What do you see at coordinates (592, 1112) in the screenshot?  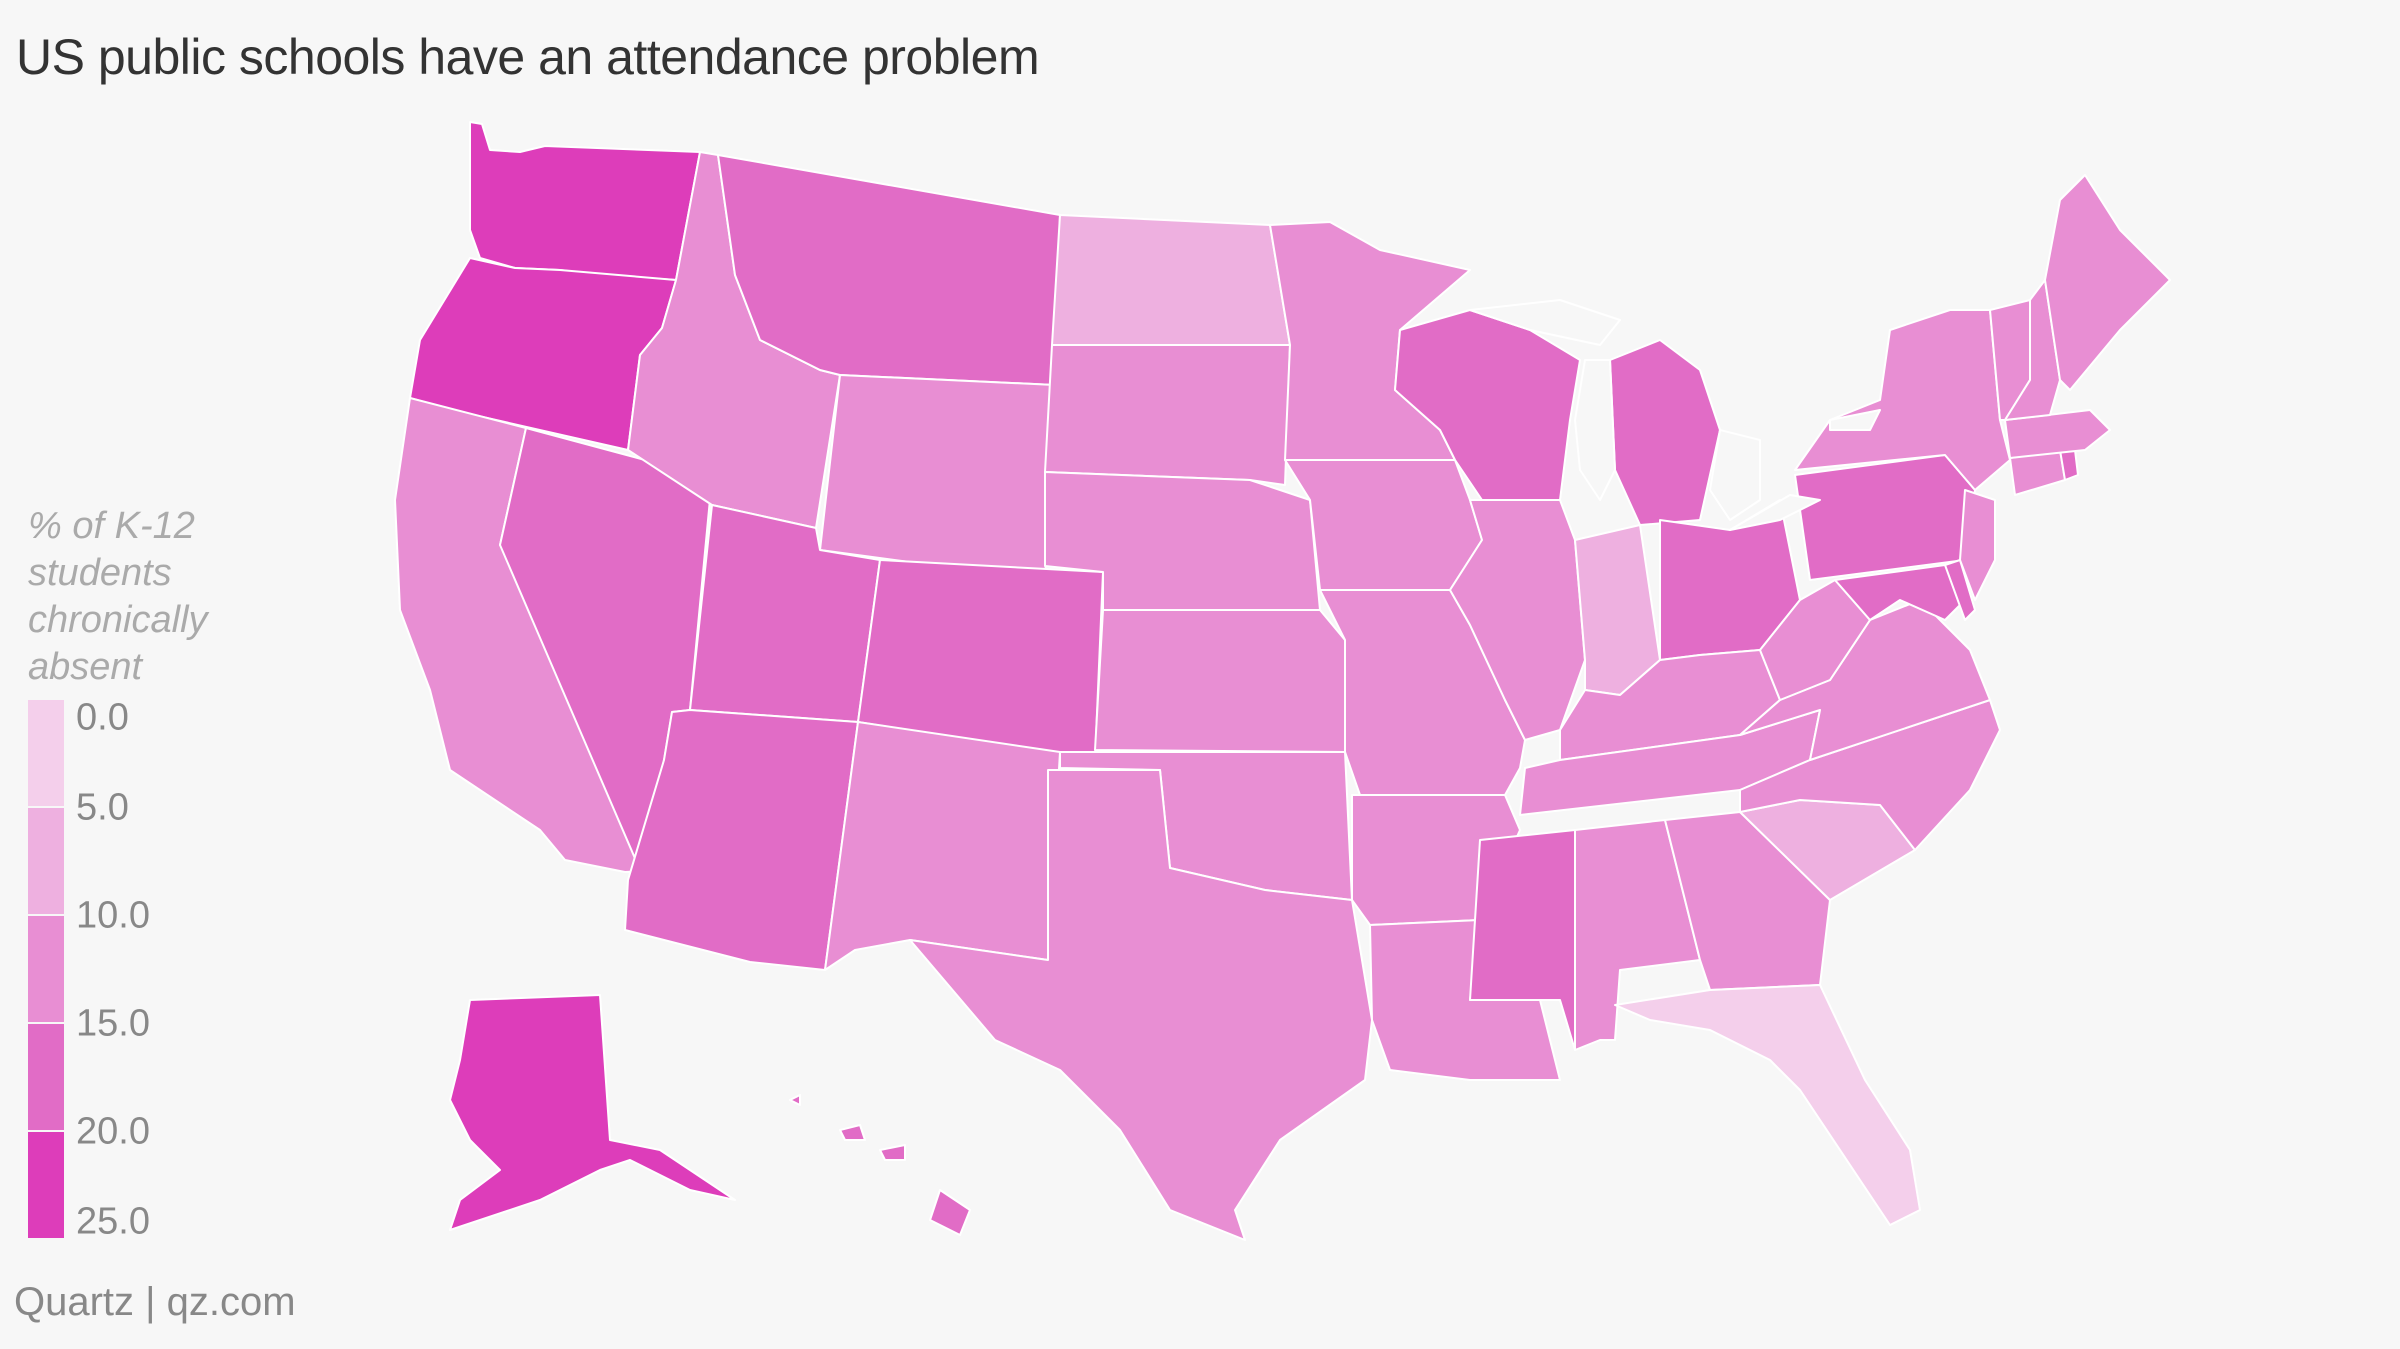 I see `state-alaska` at bounding box center [592, 1112].